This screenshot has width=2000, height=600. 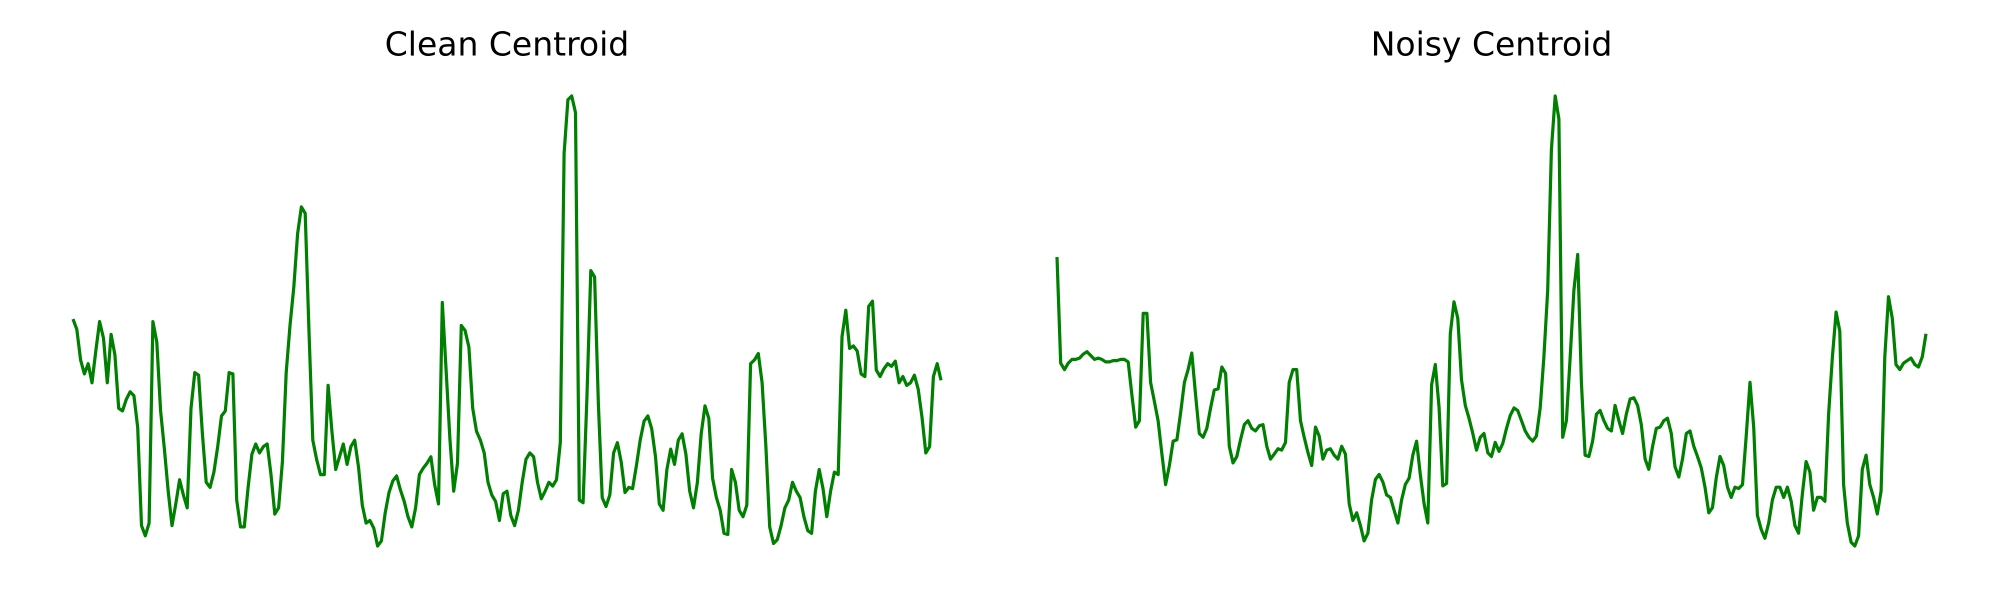 What do you see at coordinates (507, 44) in the screenshot?
I see `chart-title: Clean Centroid` at bounding box center [507, 44].